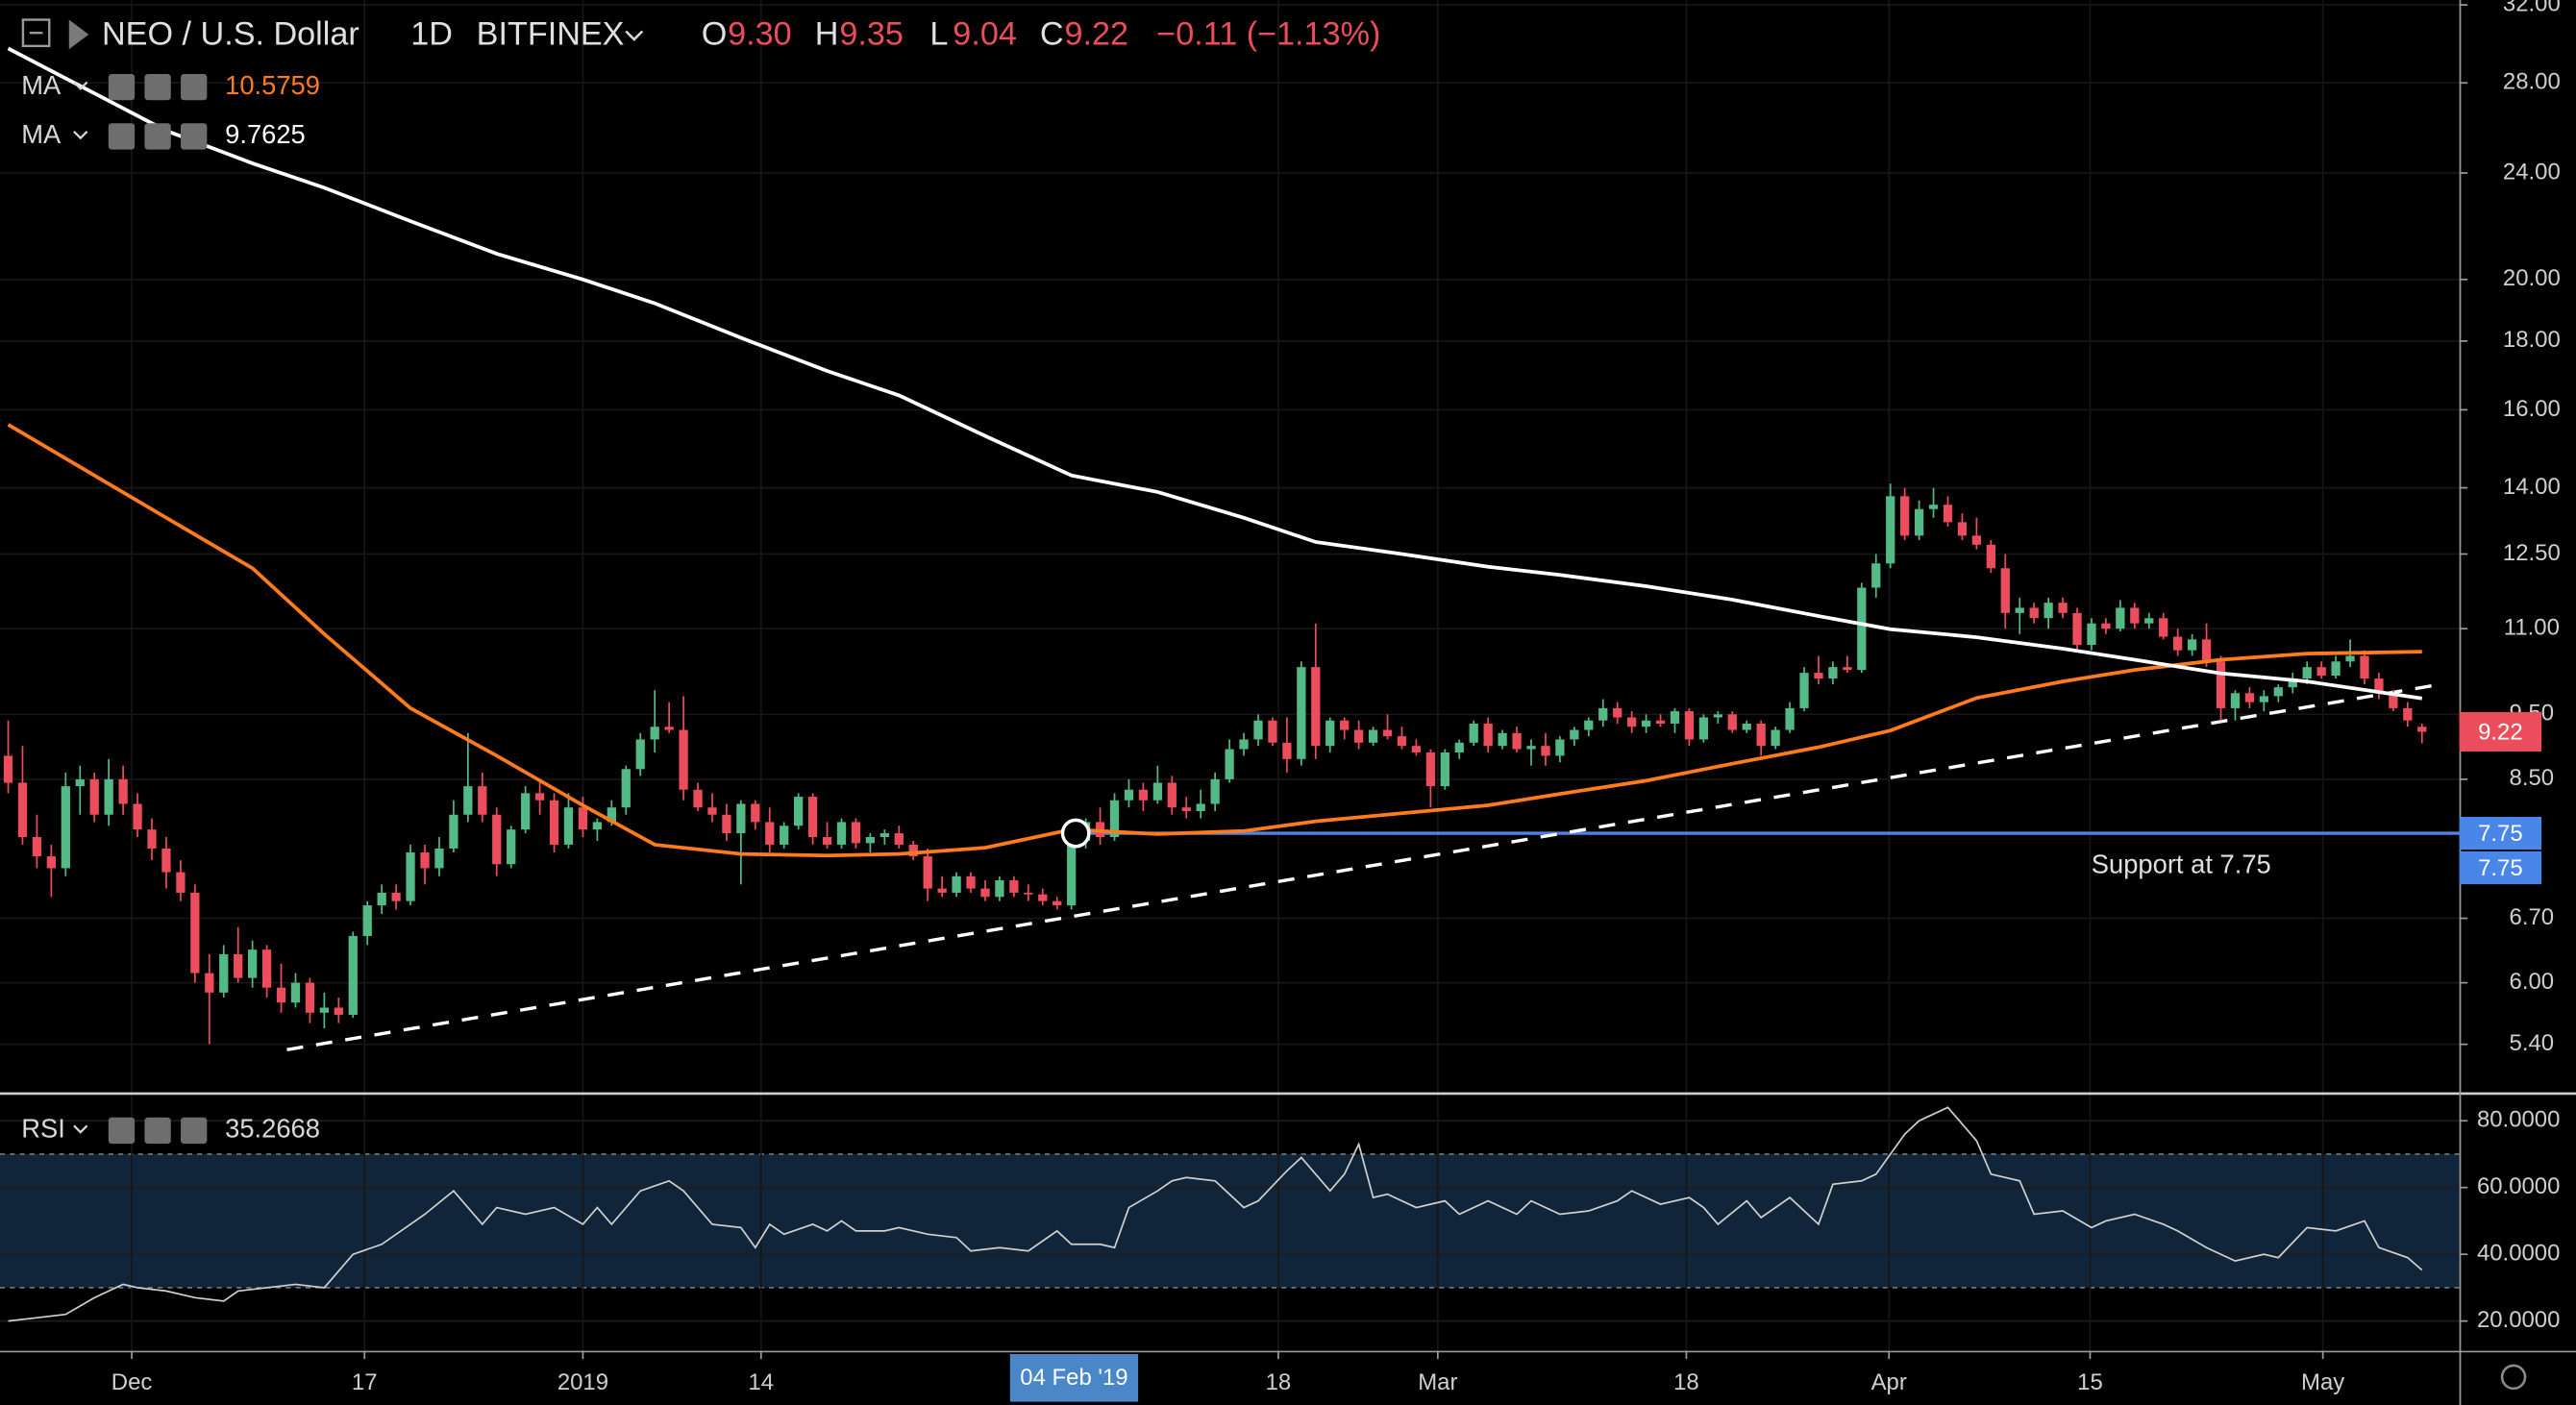 This screenshot has width=2576, height=1405. Describe the element at coordinates (761, 1382) in the screenshot. I see `x-tick-label: 14` at that location.